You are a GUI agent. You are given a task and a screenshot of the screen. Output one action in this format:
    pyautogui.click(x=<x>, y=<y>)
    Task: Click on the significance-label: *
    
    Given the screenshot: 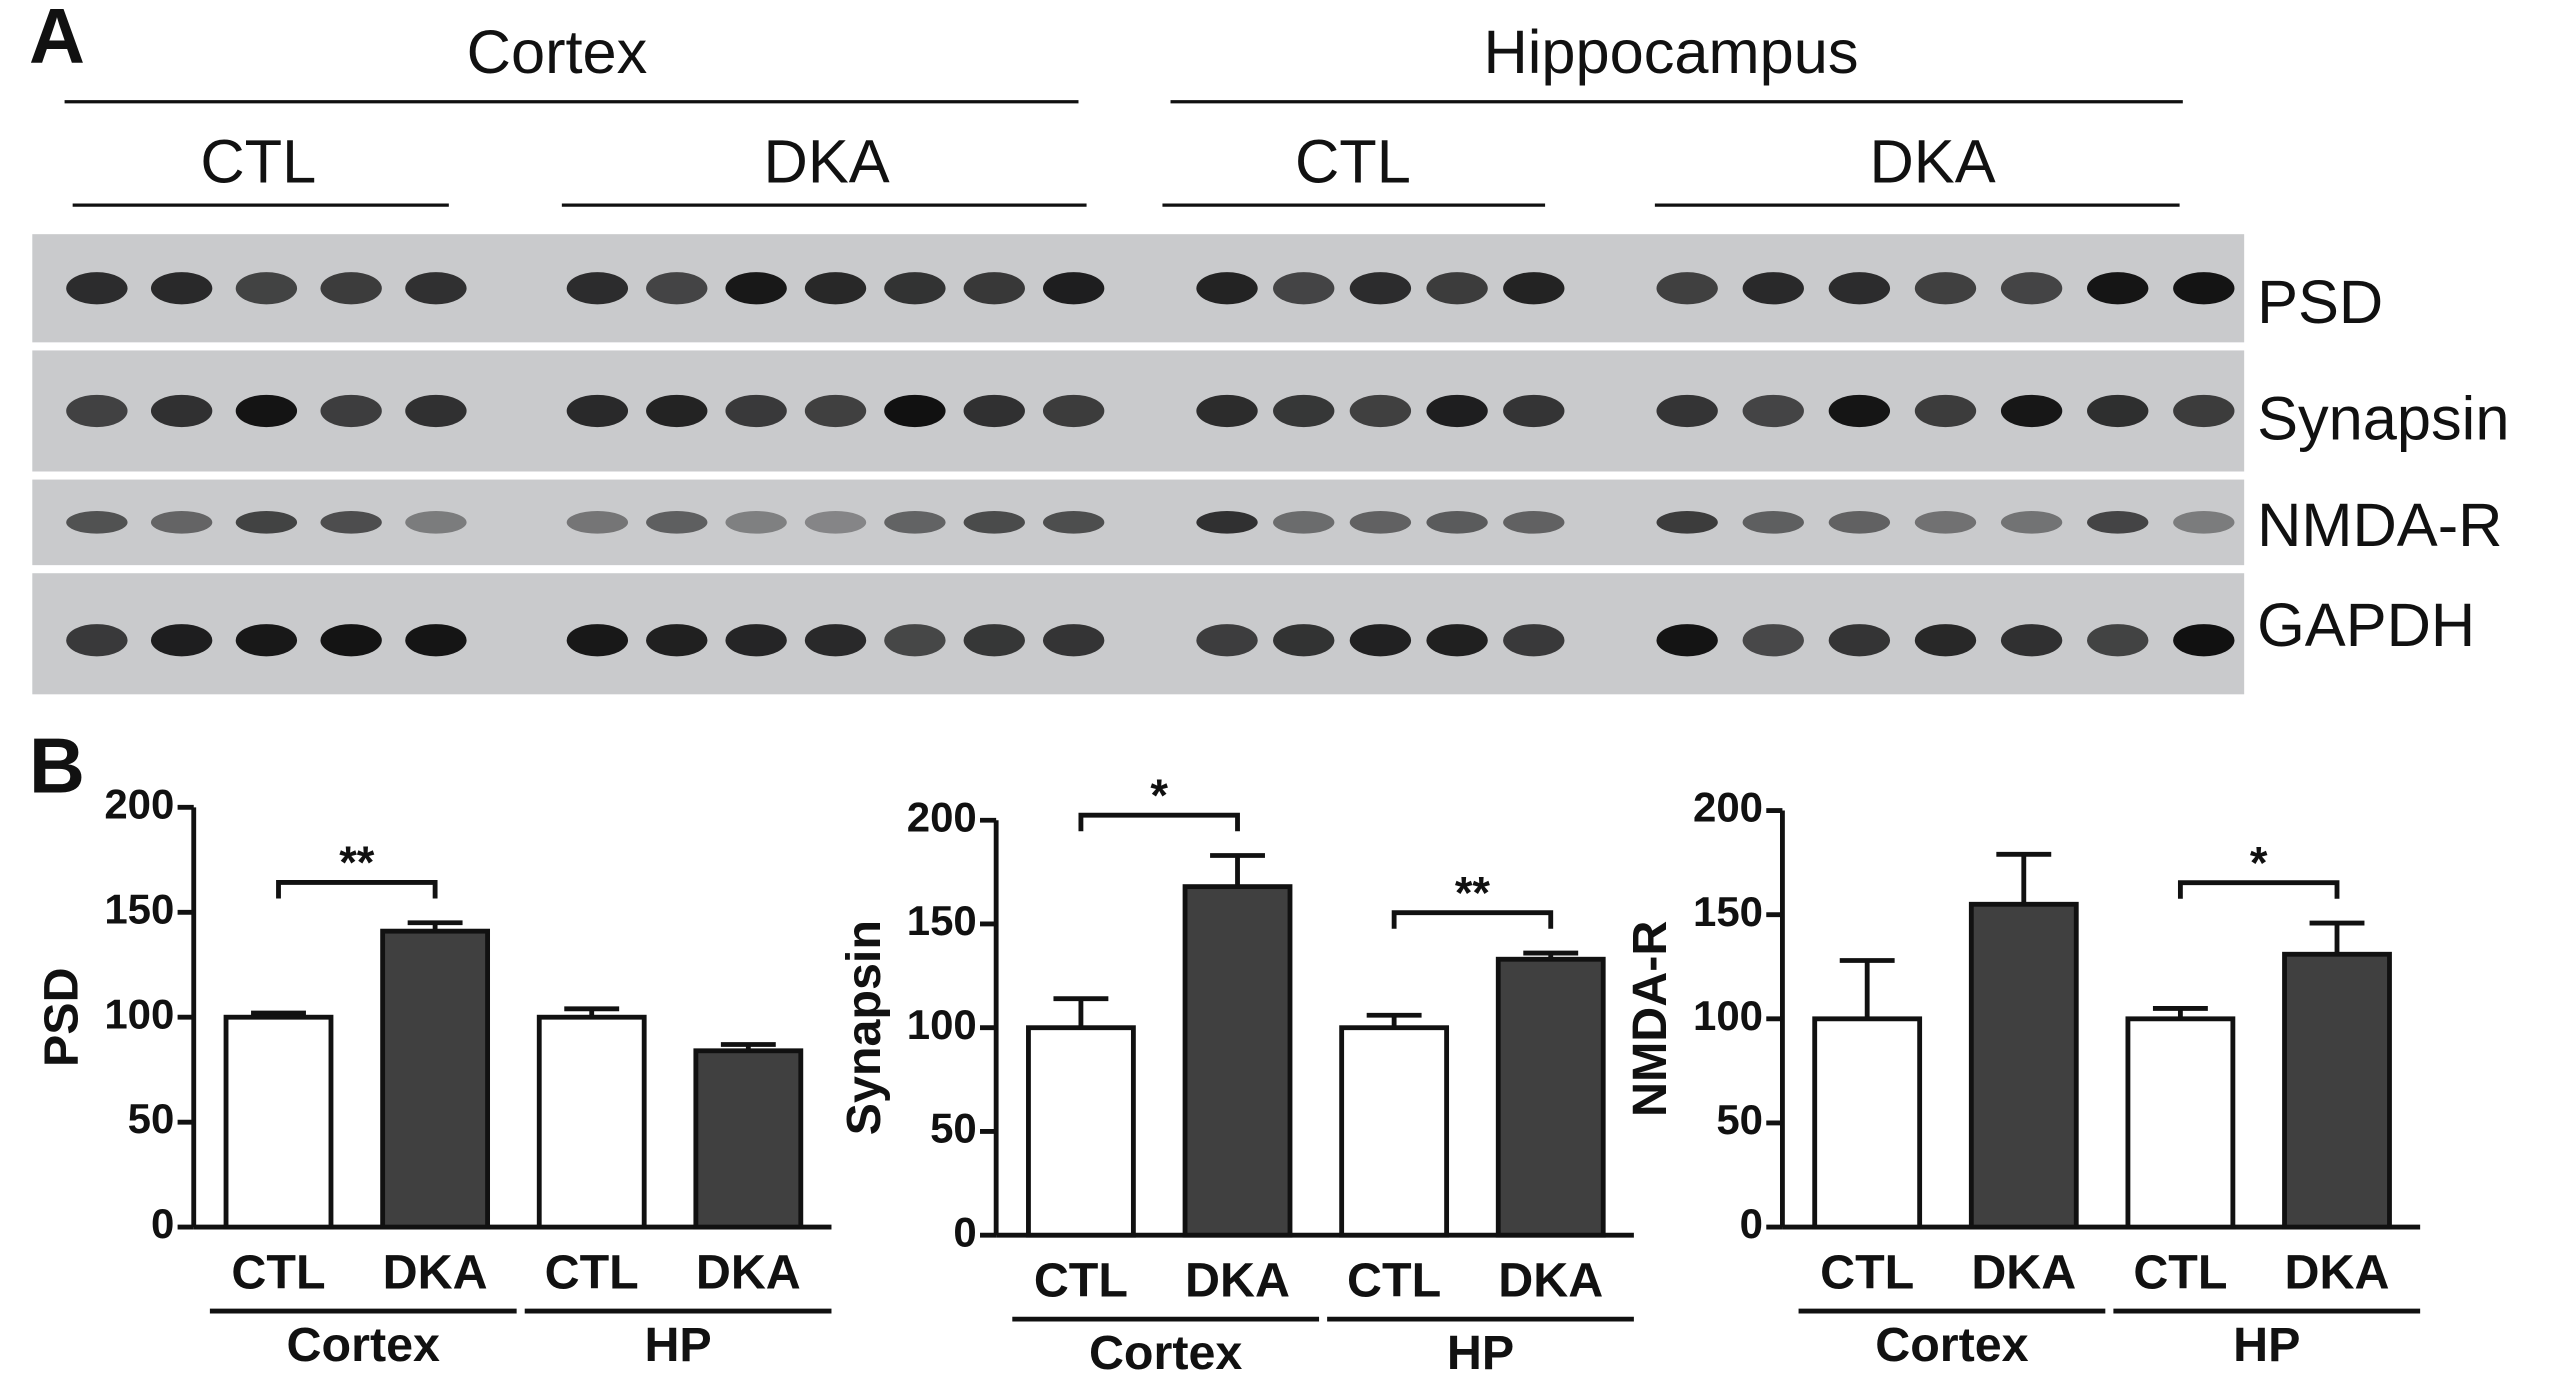 What is the action you would take?
    pyautogui.click(x=2259, y=862)
    